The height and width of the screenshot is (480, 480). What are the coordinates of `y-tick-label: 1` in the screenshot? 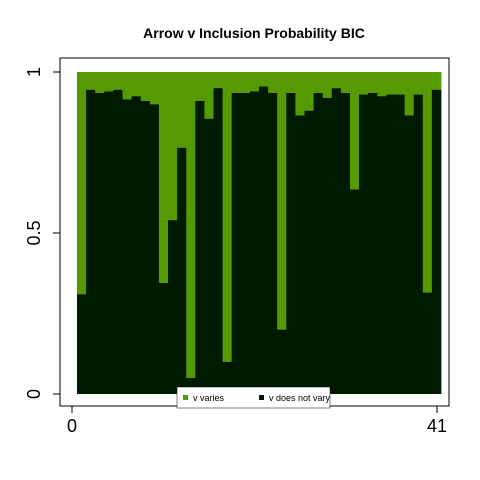 It's located at (34, 72).